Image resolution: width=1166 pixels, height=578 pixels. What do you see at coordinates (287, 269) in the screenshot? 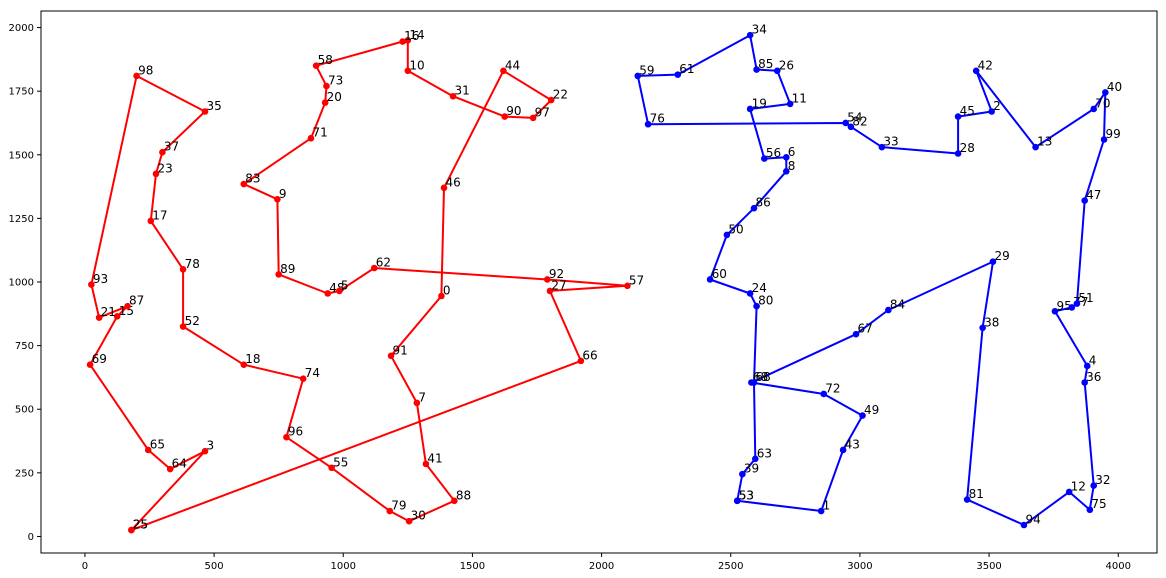
I see `point-label: 89` at bounding box center [287, 269].